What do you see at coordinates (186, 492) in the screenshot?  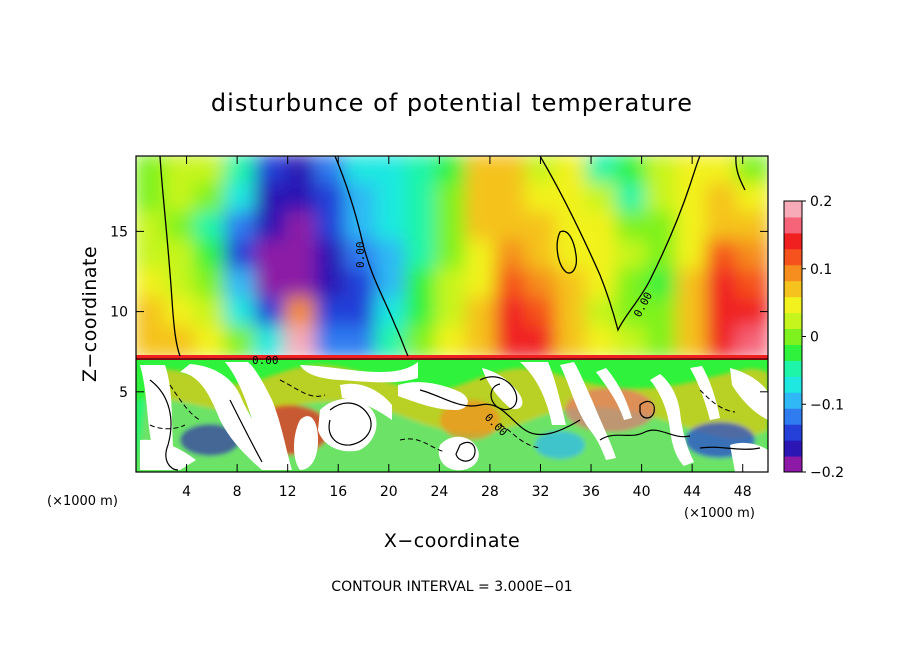 I see `x-tick-label: 4` at bounding box center [186, 492].